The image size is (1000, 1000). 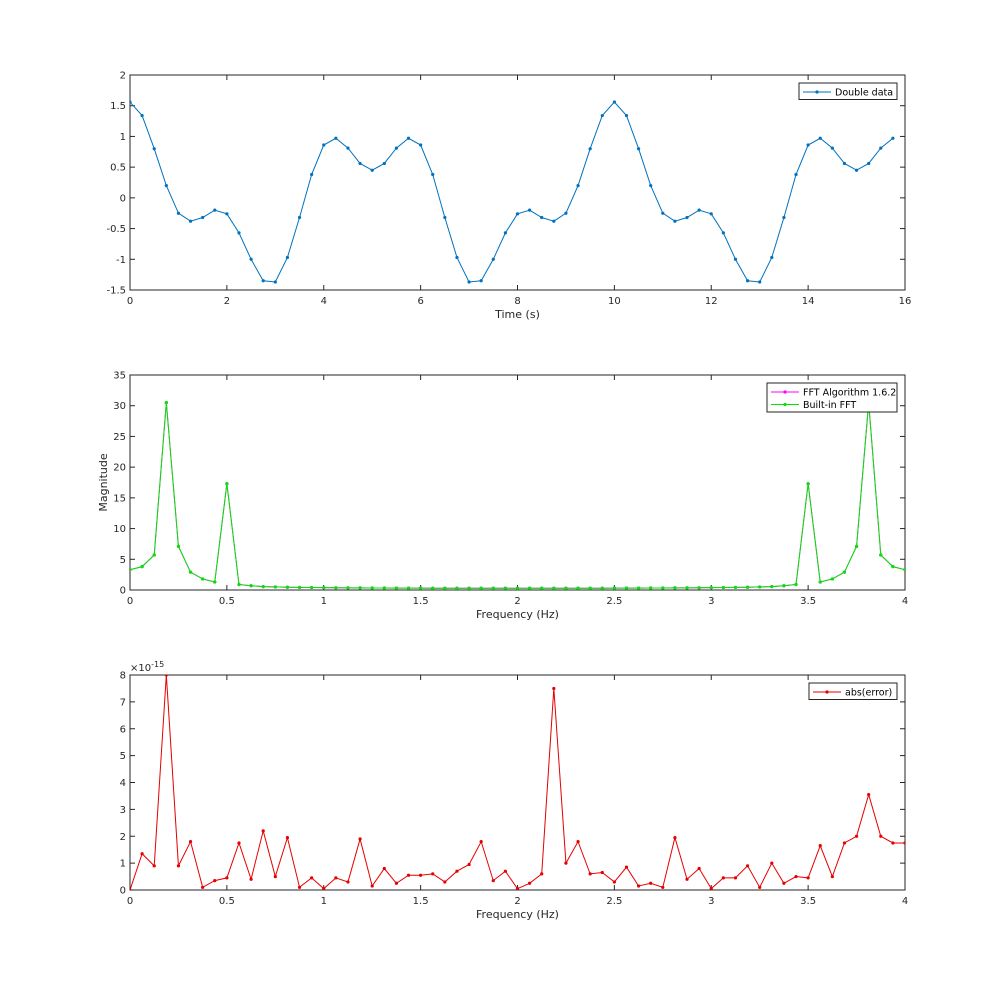 What do you see at coordinates (829, 405) in the screenshot?
I see `legend-entry-label: Built-in FFT` at bounding box center [829, 405].